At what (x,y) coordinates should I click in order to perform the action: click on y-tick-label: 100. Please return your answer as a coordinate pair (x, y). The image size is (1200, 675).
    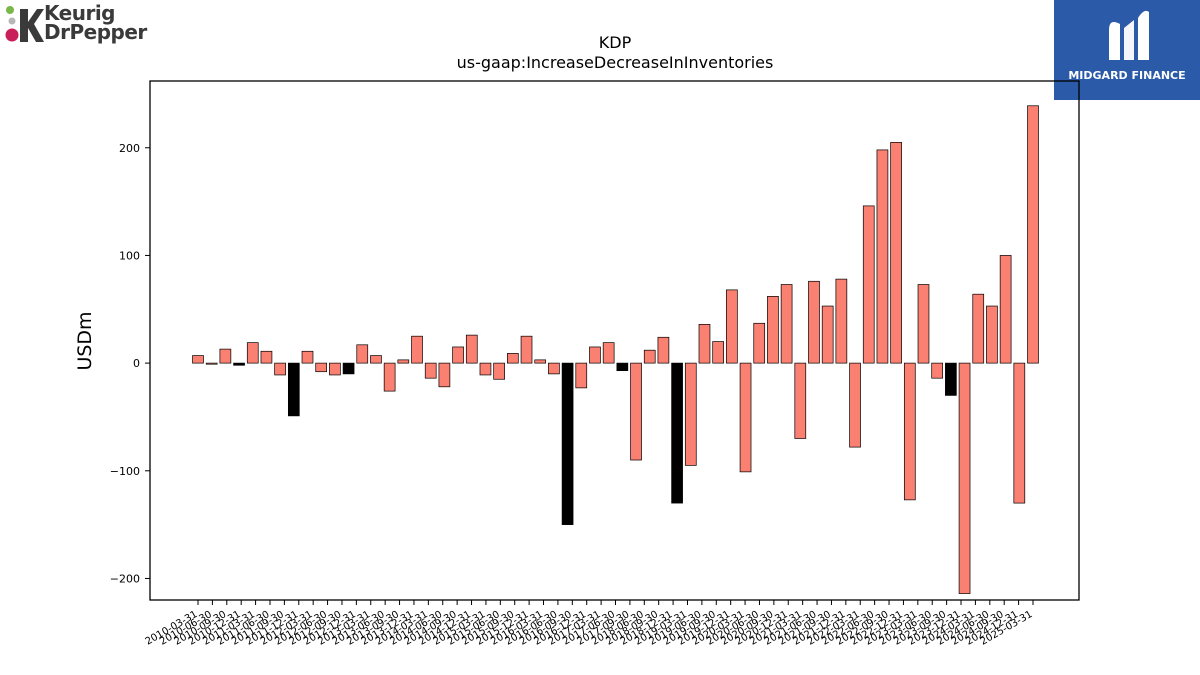
    Looking at the image, I should click on (129, 255).